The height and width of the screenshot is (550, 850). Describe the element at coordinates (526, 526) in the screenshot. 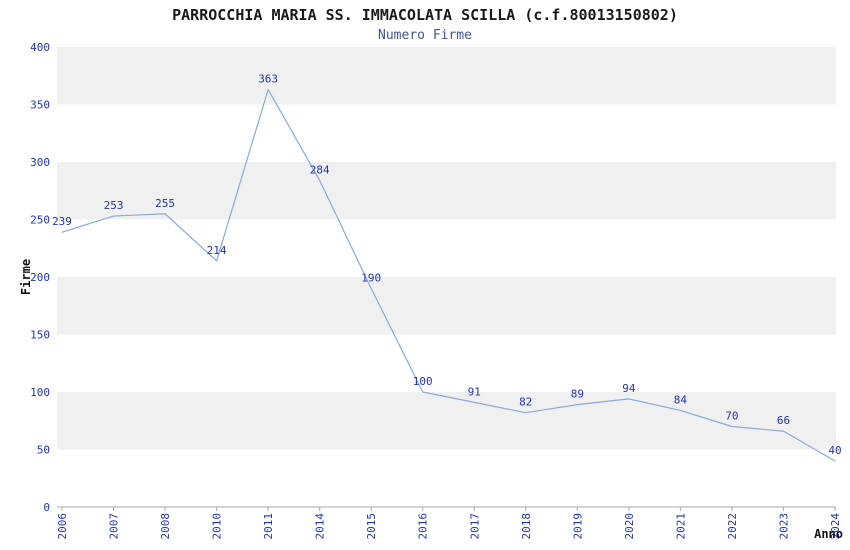

I see `x-axis-tick-label: 2018` at that location.